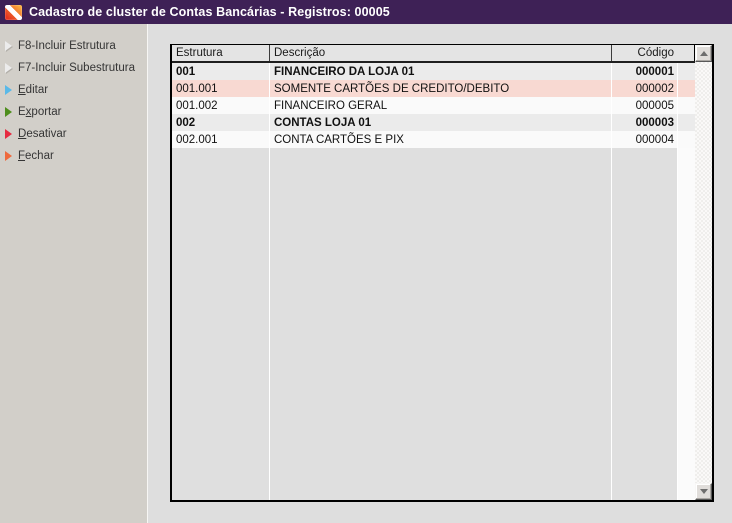 This screenshot has height=523, width=732. What do you see at coordinates (22, 134) in the screenshot?
I see `label-part: D` at bounding box center [22, 134].